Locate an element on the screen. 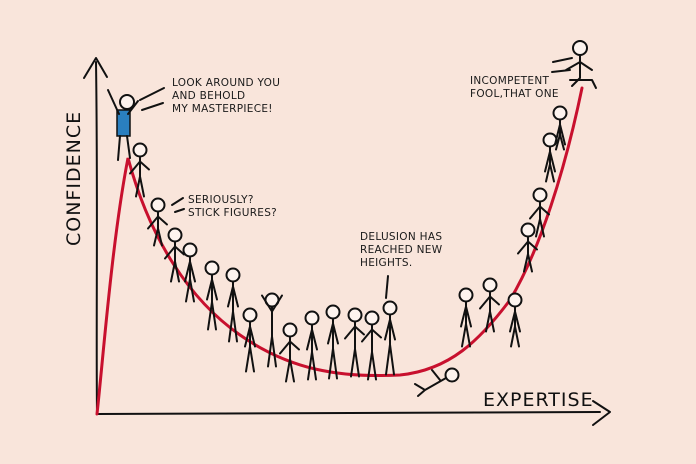 Image resolution: width=696 pixels, height=464 pixels. lying-figure is located at coordinates (437, 382).